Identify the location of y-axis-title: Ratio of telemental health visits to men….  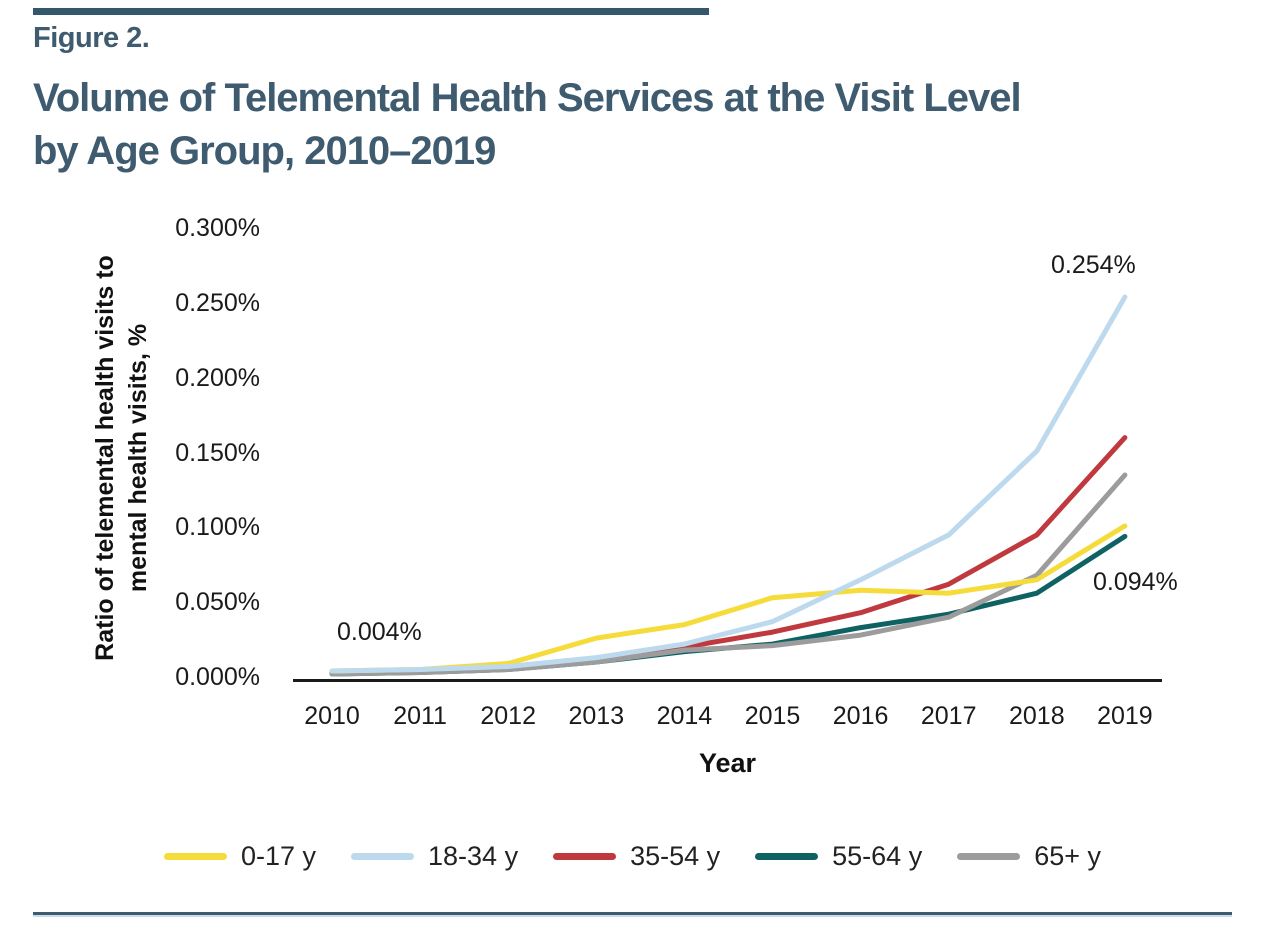
(122, 458).